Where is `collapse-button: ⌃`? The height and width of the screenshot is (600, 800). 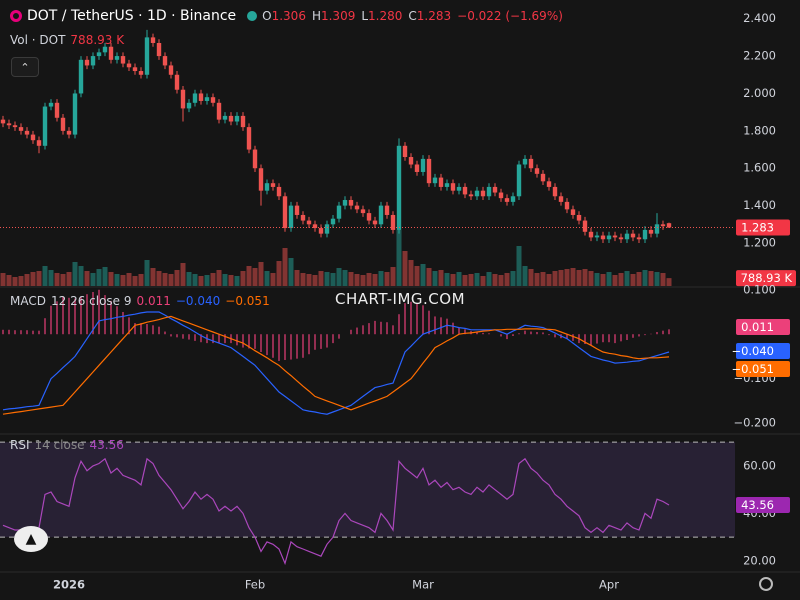 collapse-button: ⌃ is located at coordinates (25, 67).